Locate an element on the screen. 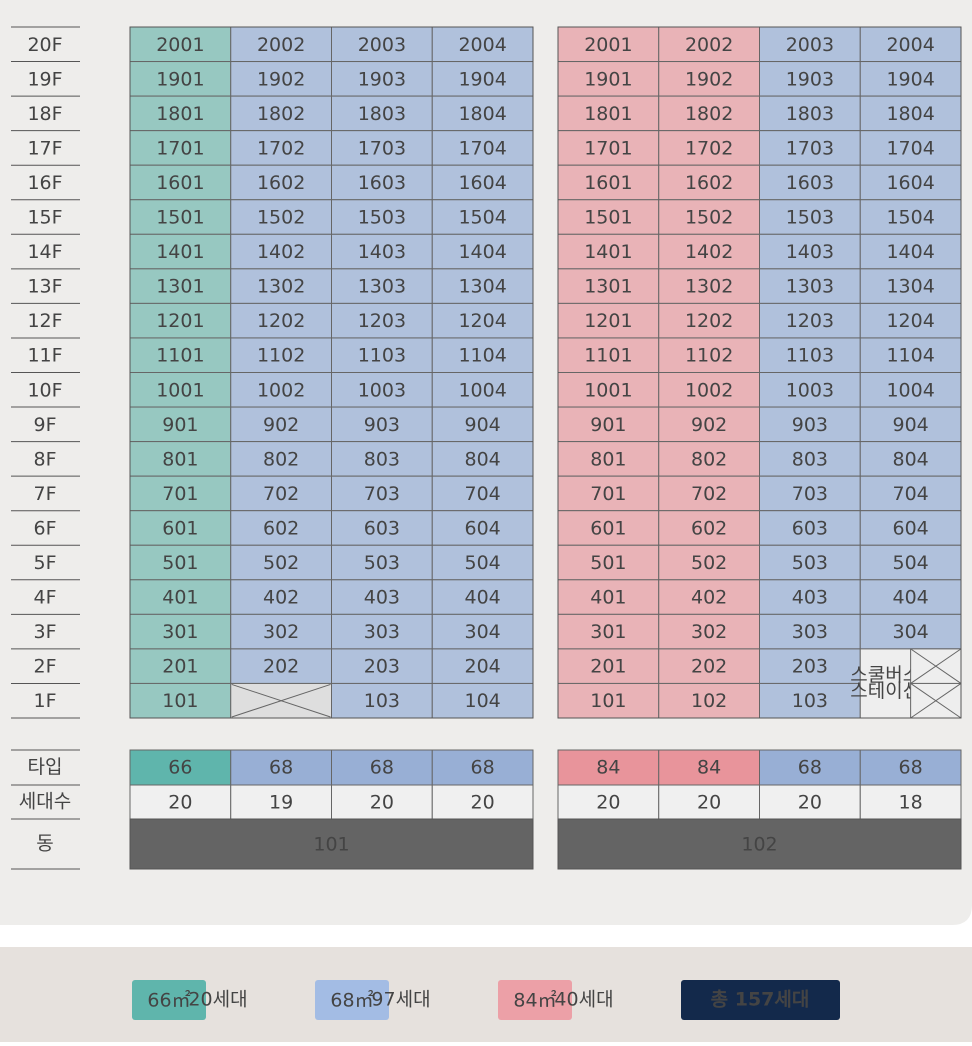 The image size is (972, 1046). legend-badge is located at coordinates (352, 1000).